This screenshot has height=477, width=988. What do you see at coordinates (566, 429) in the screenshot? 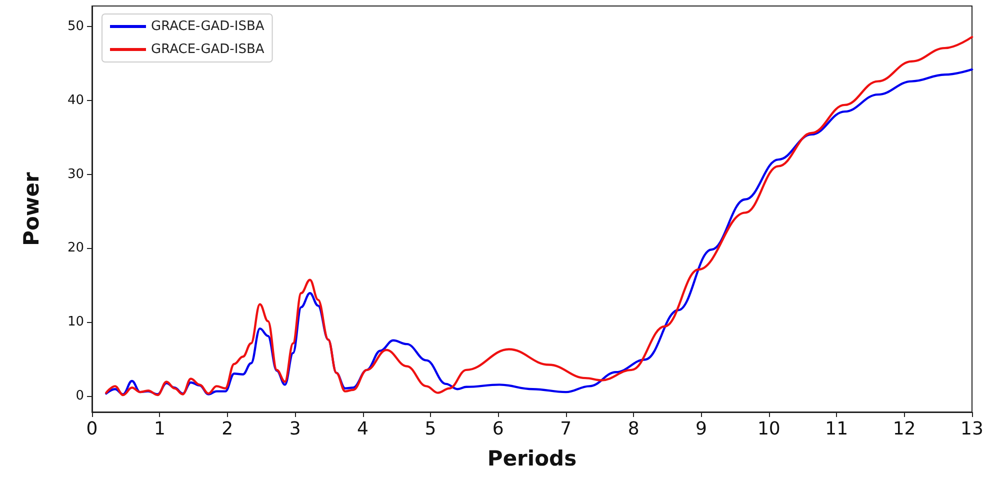
I see `x-tick-label: 7` at bounding box center [566, 429].